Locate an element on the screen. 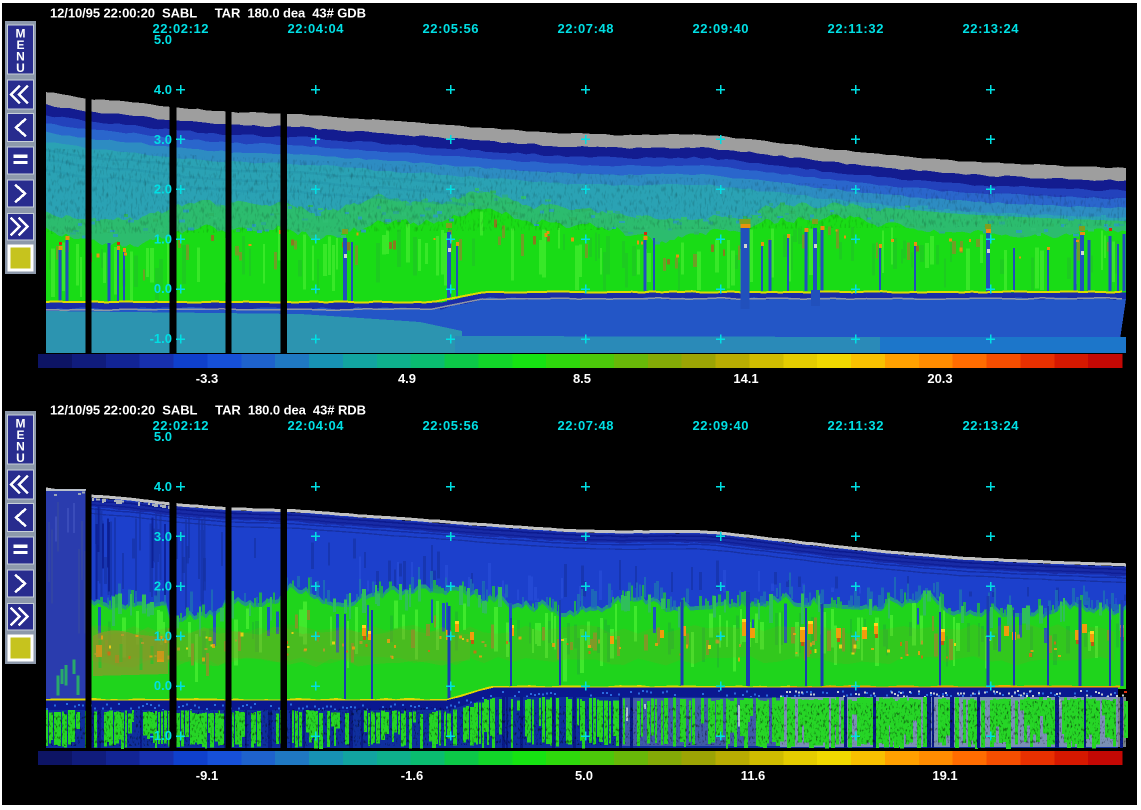  svg-text: 14.1 is located at coordinates (745, 378).